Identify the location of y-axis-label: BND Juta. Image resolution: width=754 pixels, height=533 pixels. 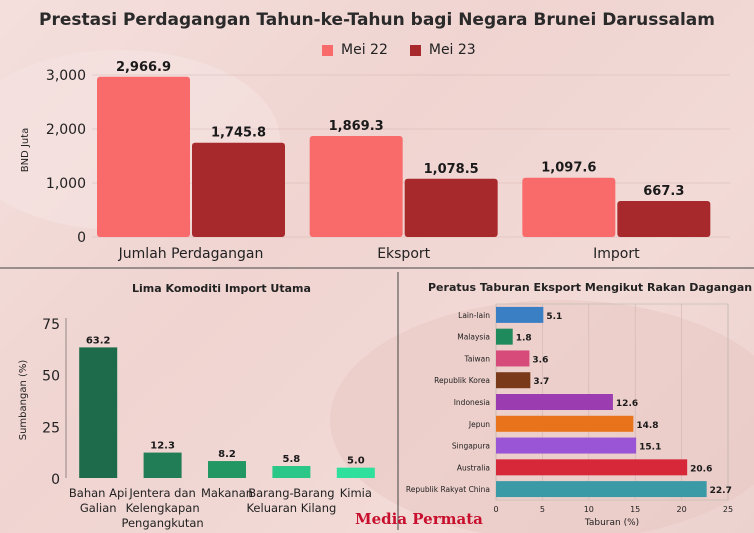
(25, 150).